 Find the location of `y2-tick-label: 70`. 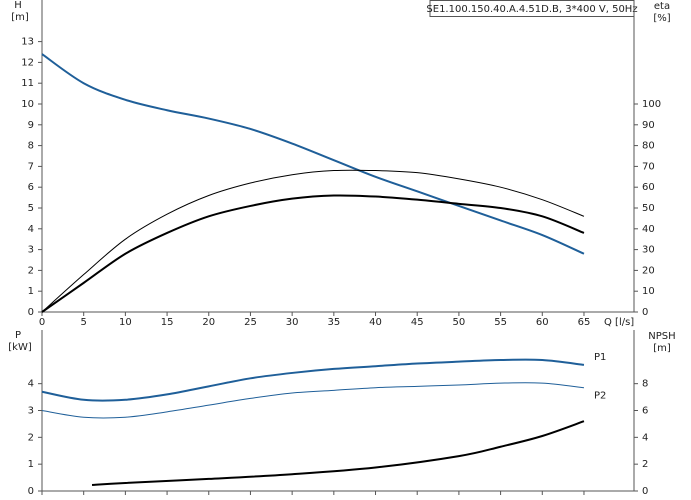

y2-tick-label: 70 is located at coordinates (648, 166).